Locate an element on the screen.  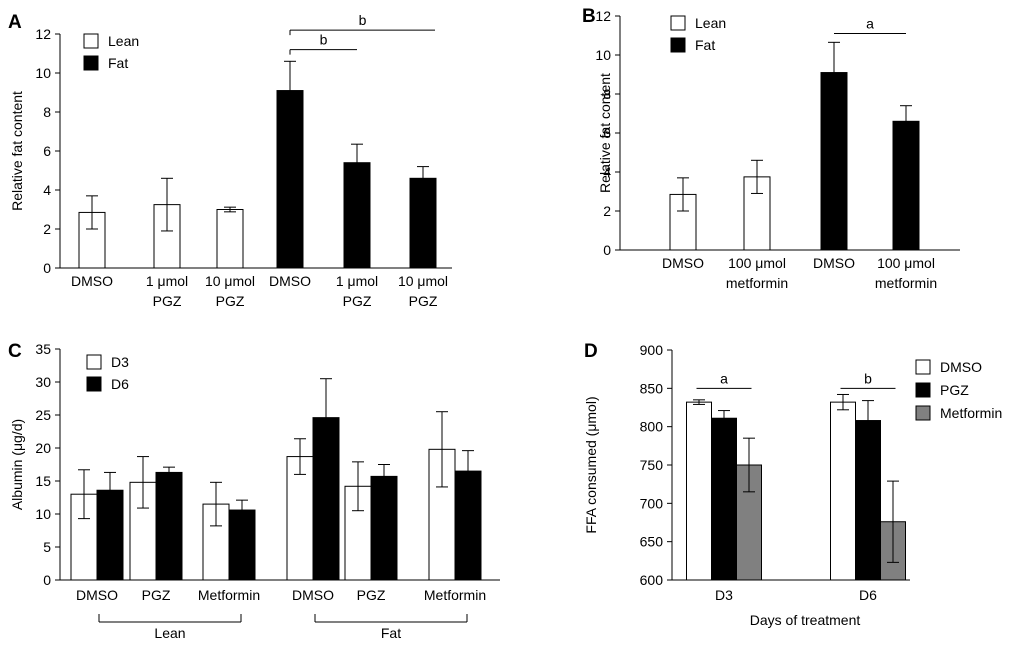
panel-C-y-tick-label: 5 is located at coordinates (47, 547).